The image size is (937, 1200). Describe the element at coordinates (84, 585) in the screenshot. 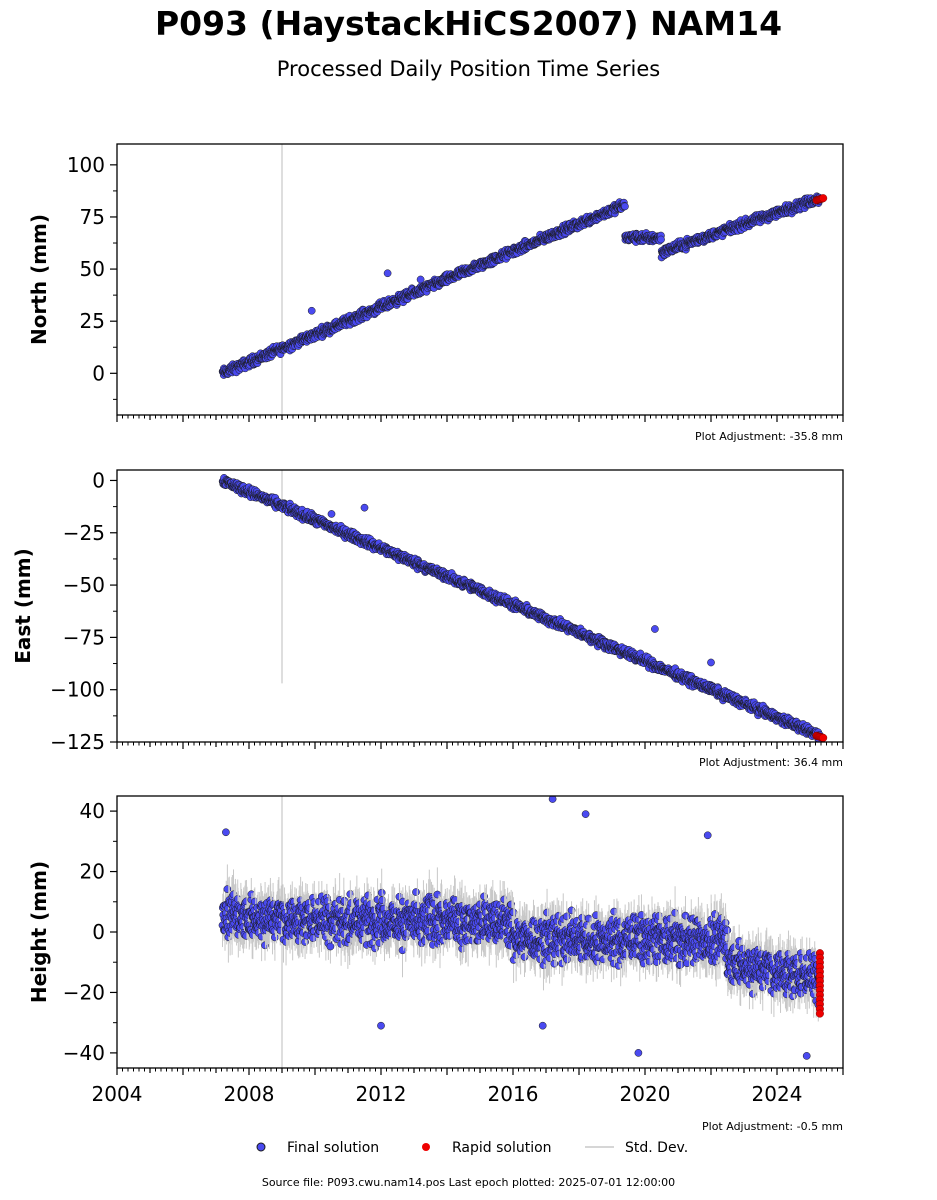

I see `y-tick-label: −50` at that location.